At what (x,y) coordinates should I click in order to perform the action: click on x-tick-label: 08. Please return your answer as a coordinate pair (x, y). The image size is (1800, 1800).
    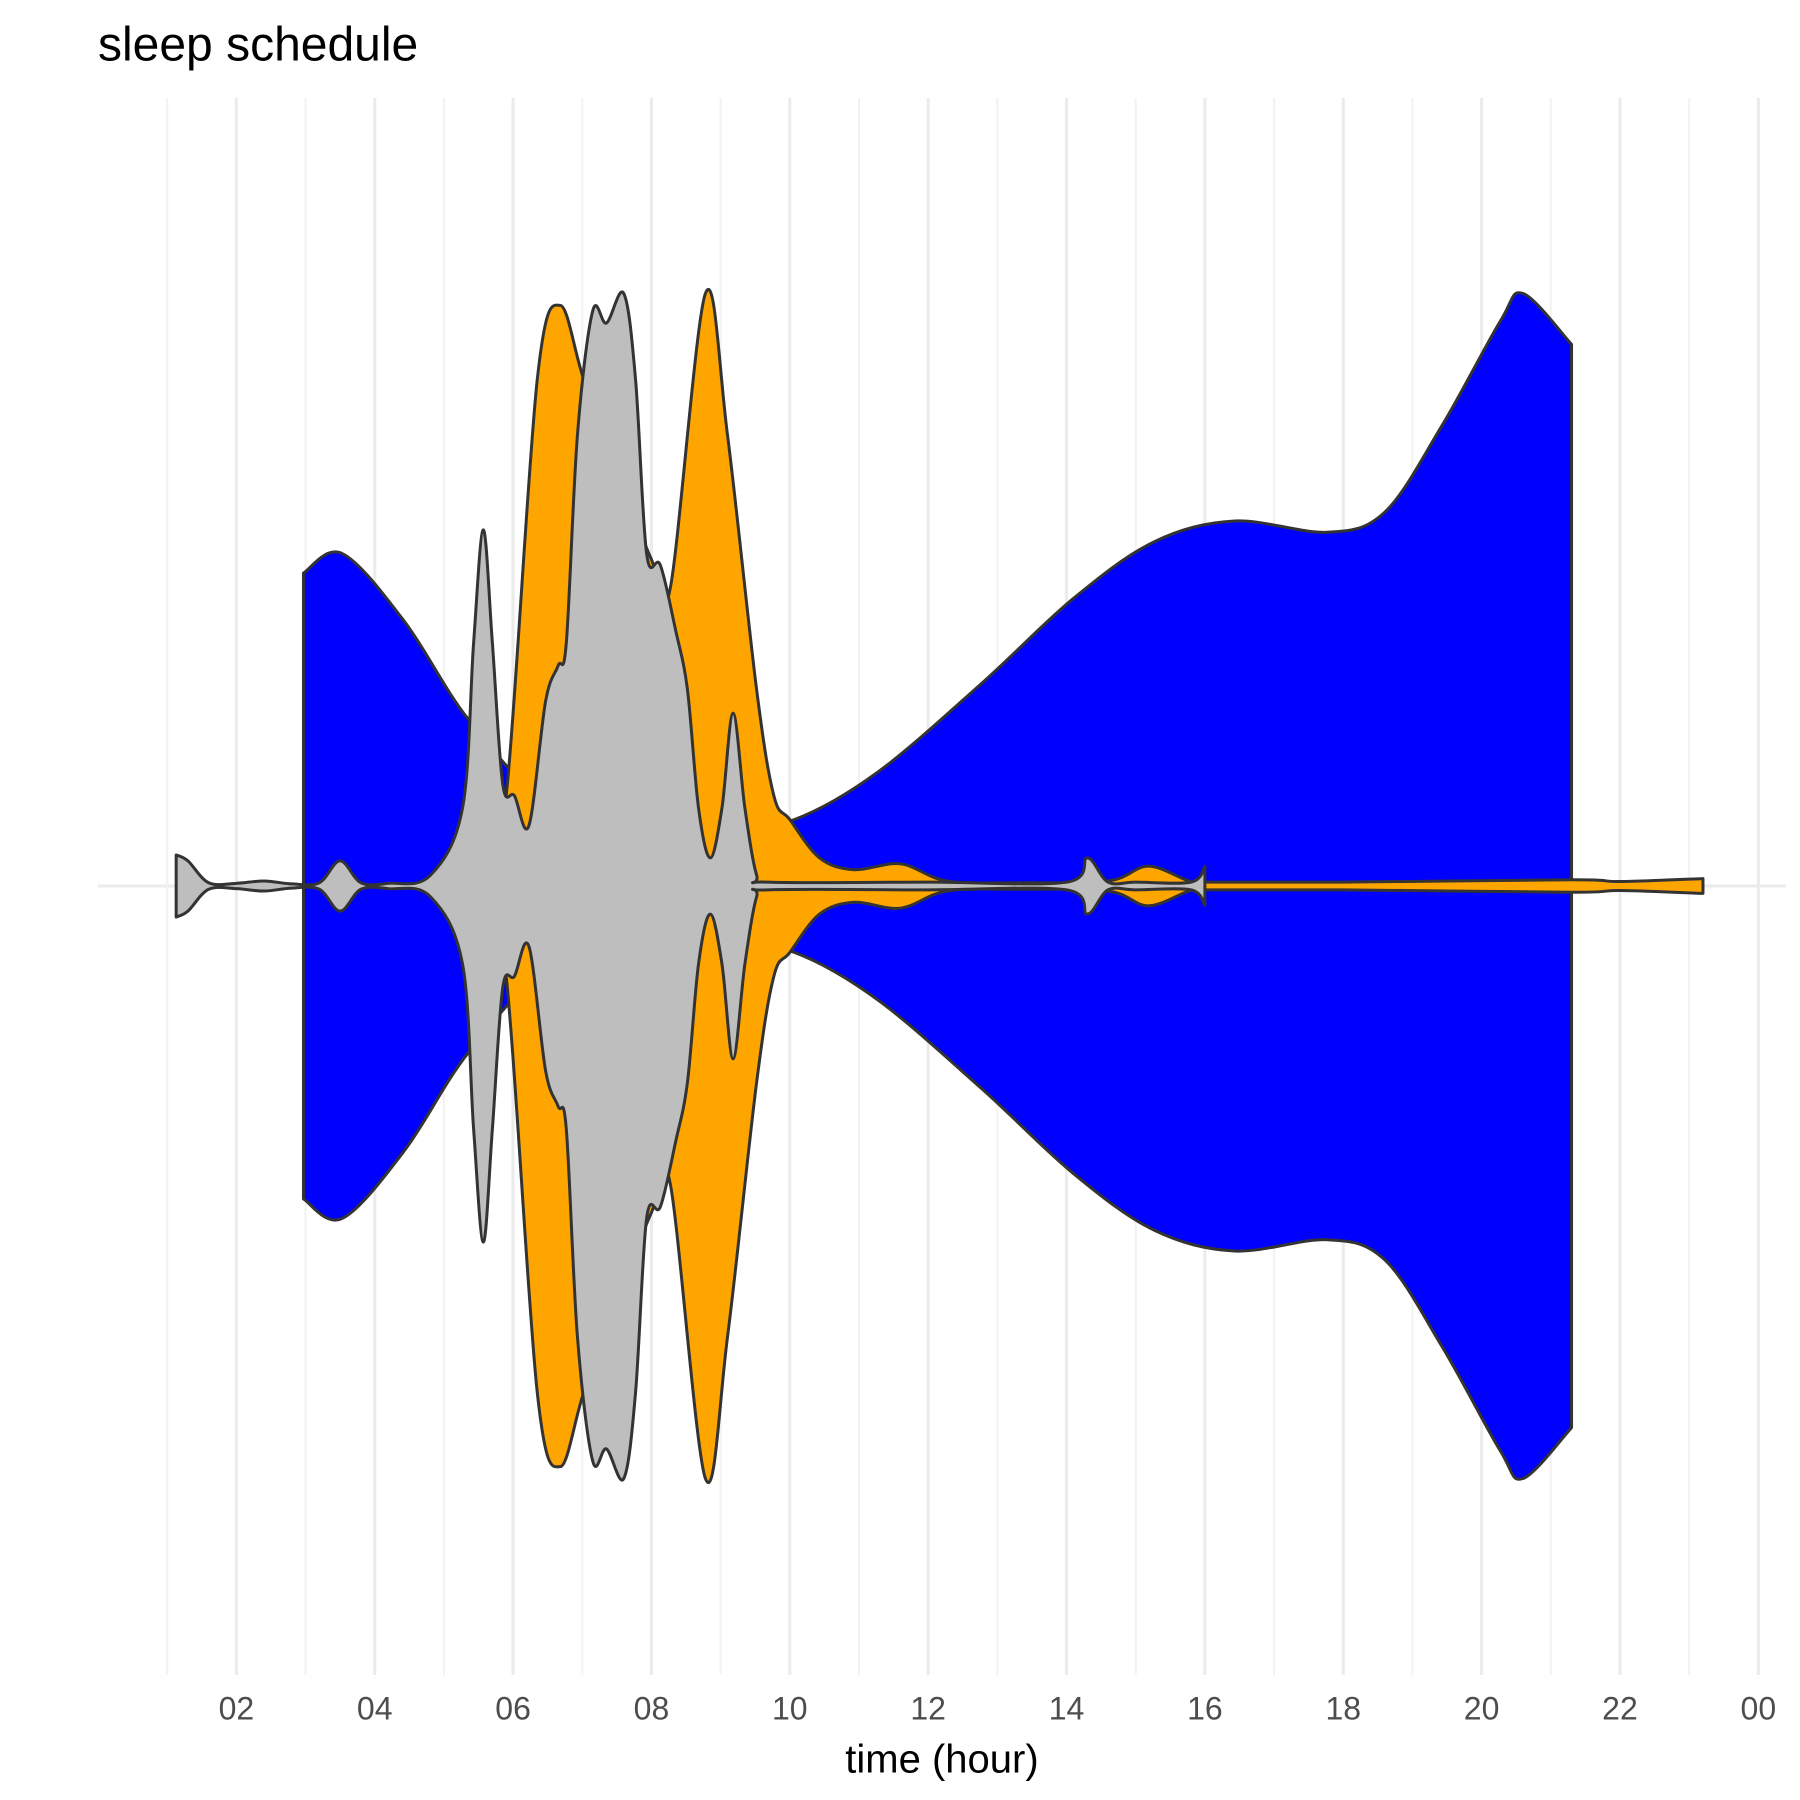
    Looking at the image, I should click on (652, 1708).